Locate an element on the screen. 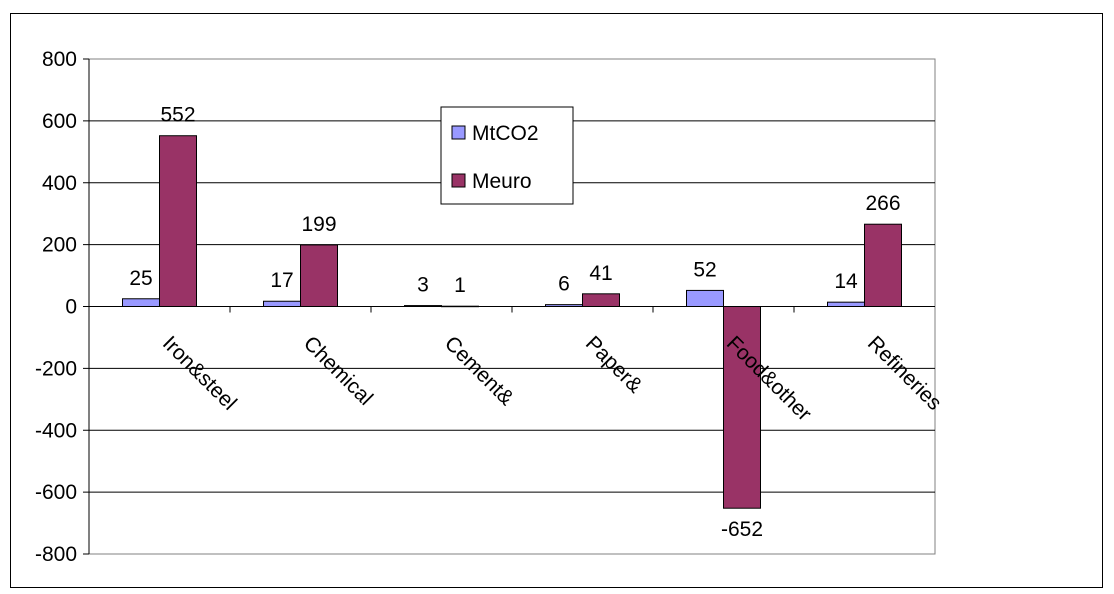  data-label: 199 is located at coordinates (318, 224).